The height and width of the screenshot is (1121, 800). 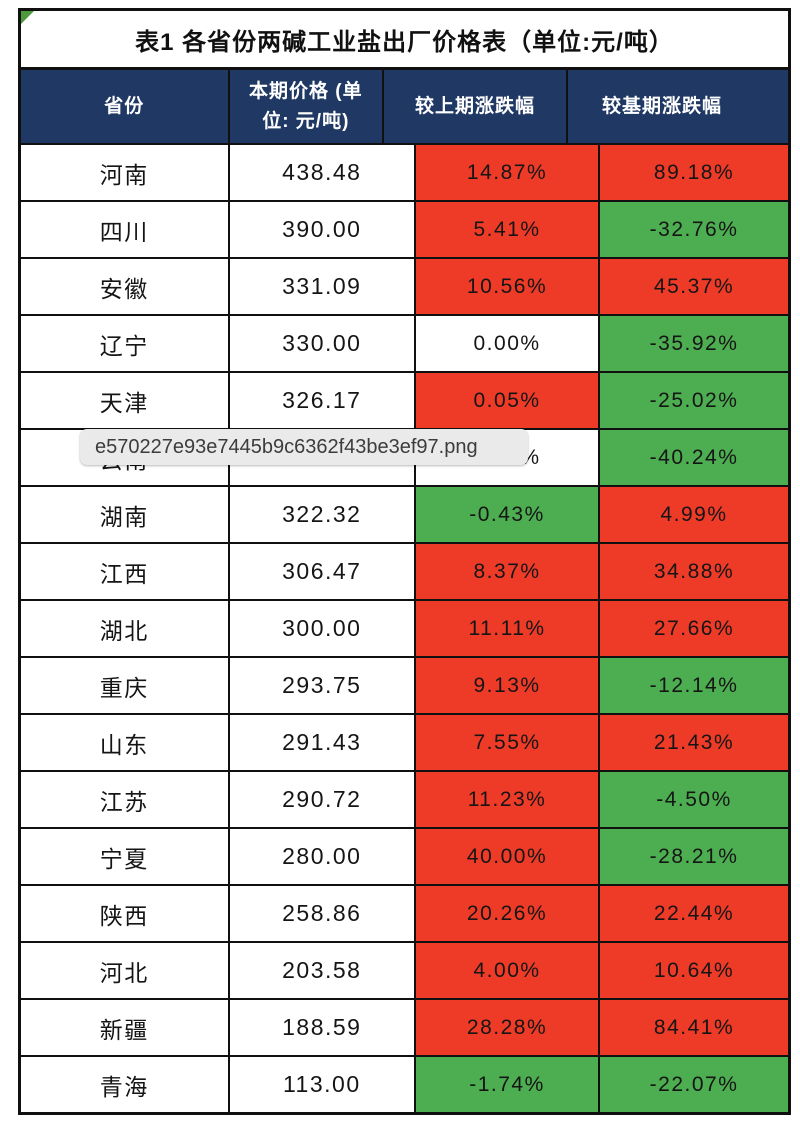 What do you see at coordinates (694, 1084) in the screenshot?
I see `base-change-cell: -22.07%` at bounding box center [694, 1084].